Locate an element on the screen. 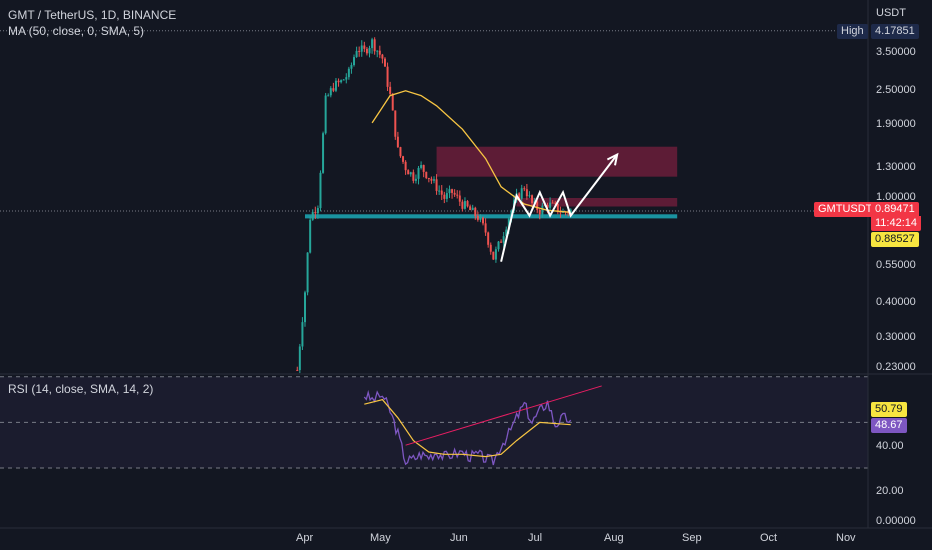  last-price-tag: 0.89471 is located at coordinates (895, 209).